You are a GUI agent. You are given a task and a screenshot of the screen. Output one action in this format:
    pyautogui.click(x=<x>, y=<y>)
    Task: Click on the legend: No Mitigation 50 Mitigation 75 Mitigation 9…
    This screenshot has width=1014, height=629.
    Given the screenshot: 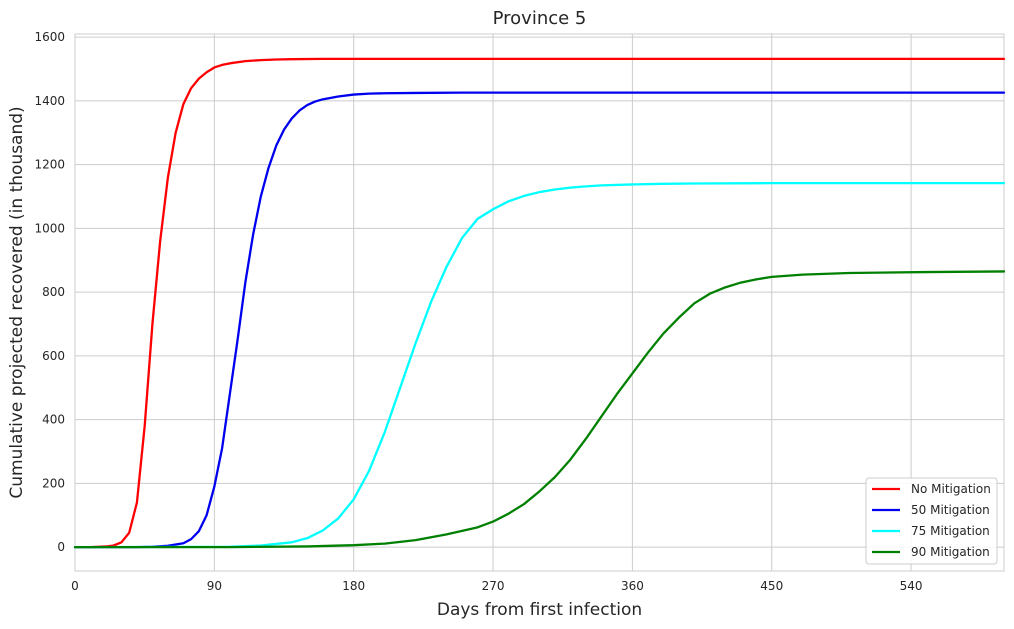 What is the action you would take?
    pyautogui.click(x=931, y=521)
    